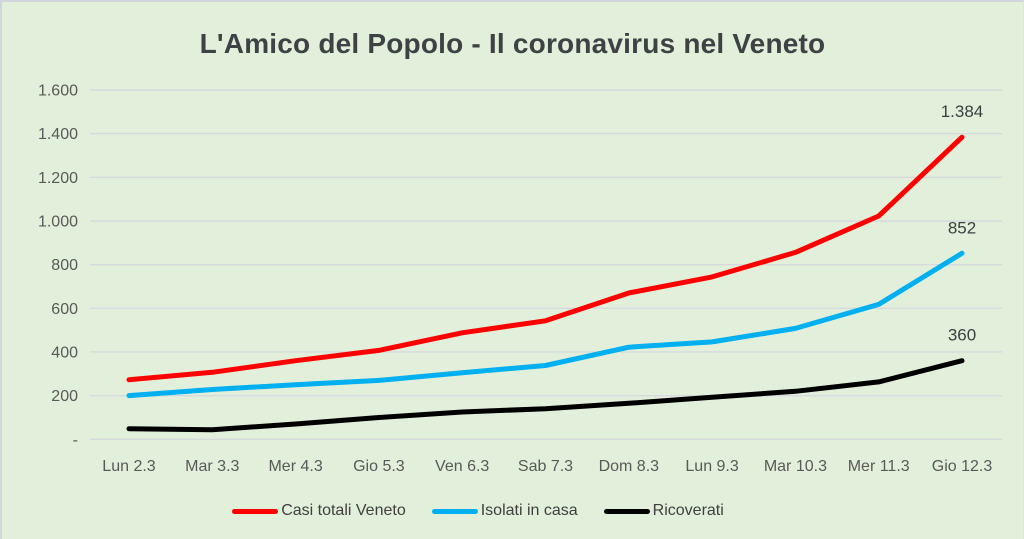 The image size is (1024, 539). Describe the element at coordinates (962, 227) in the screenshot. I see `data-label: 852` at that location.